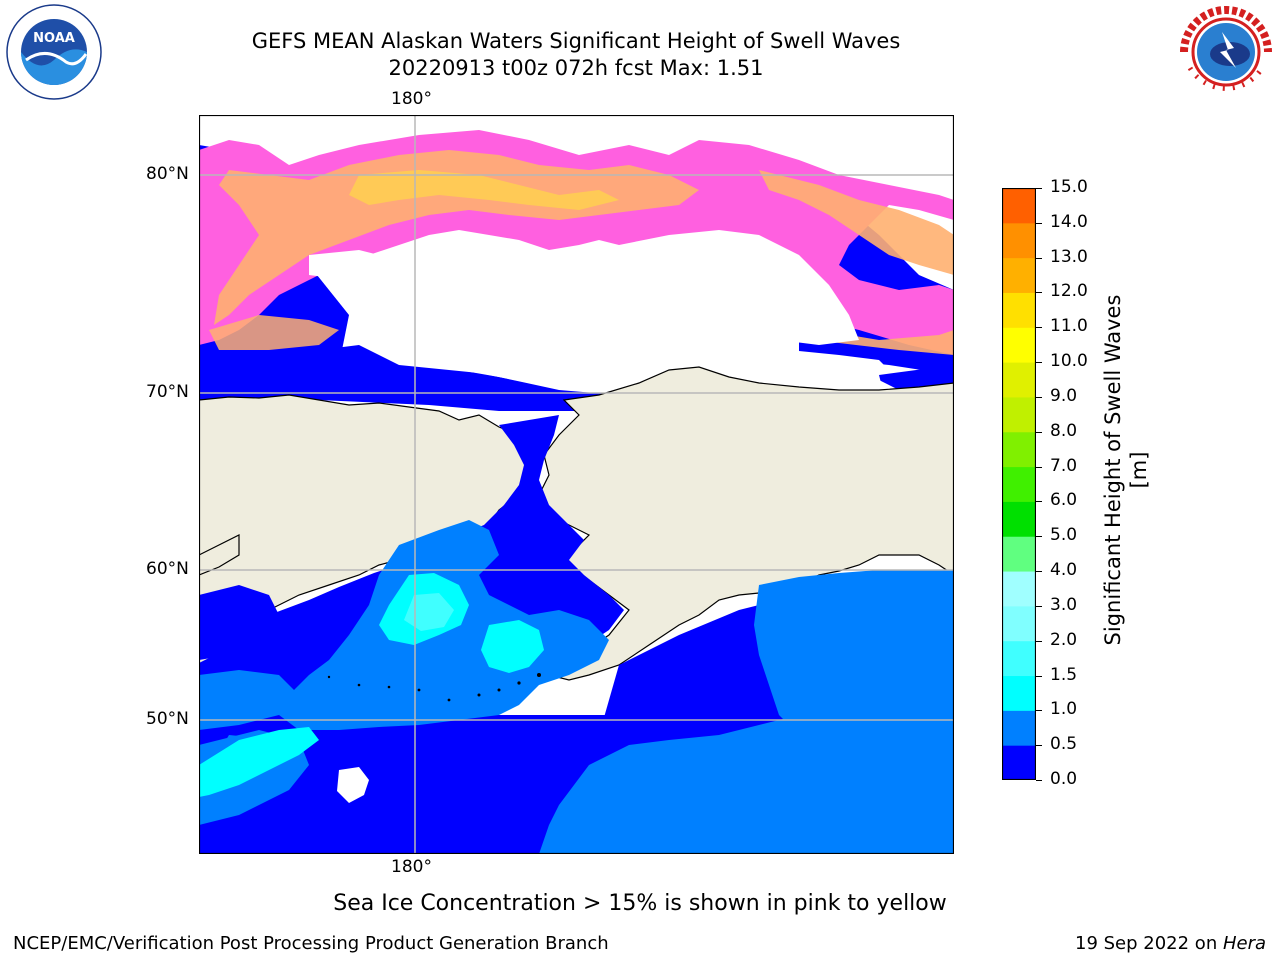  What do you see at coordinates (1064, 465) in the screenshot?
I see `colorbar-tick-label: 7.0` at bounding box center [1064, 465].